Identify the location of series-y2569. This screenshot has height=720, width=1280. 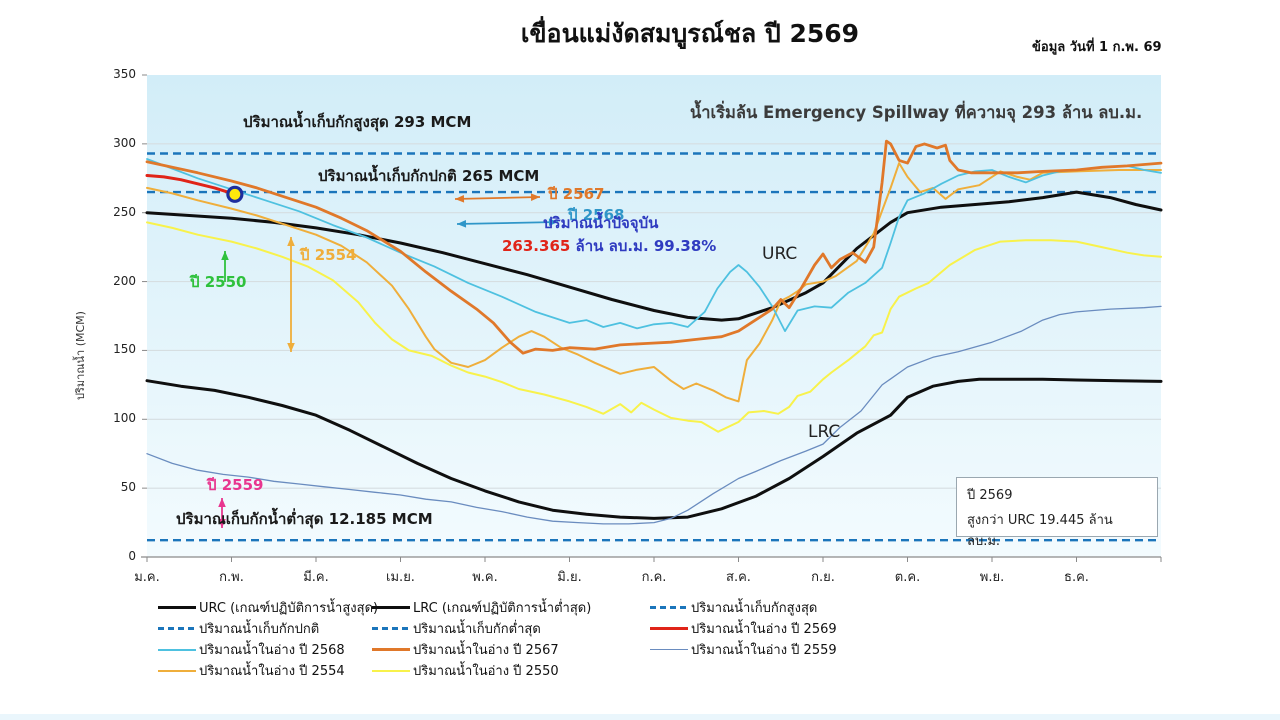
(191, 185).